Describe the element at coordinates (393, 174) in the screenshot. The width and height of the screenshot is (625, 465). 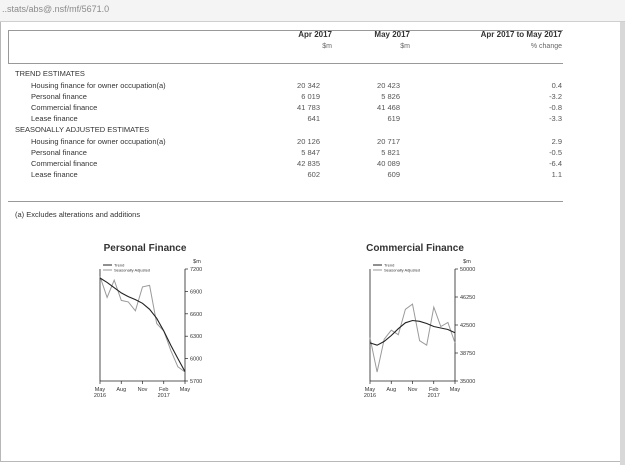
I see `row-value-may: 609` at that location.